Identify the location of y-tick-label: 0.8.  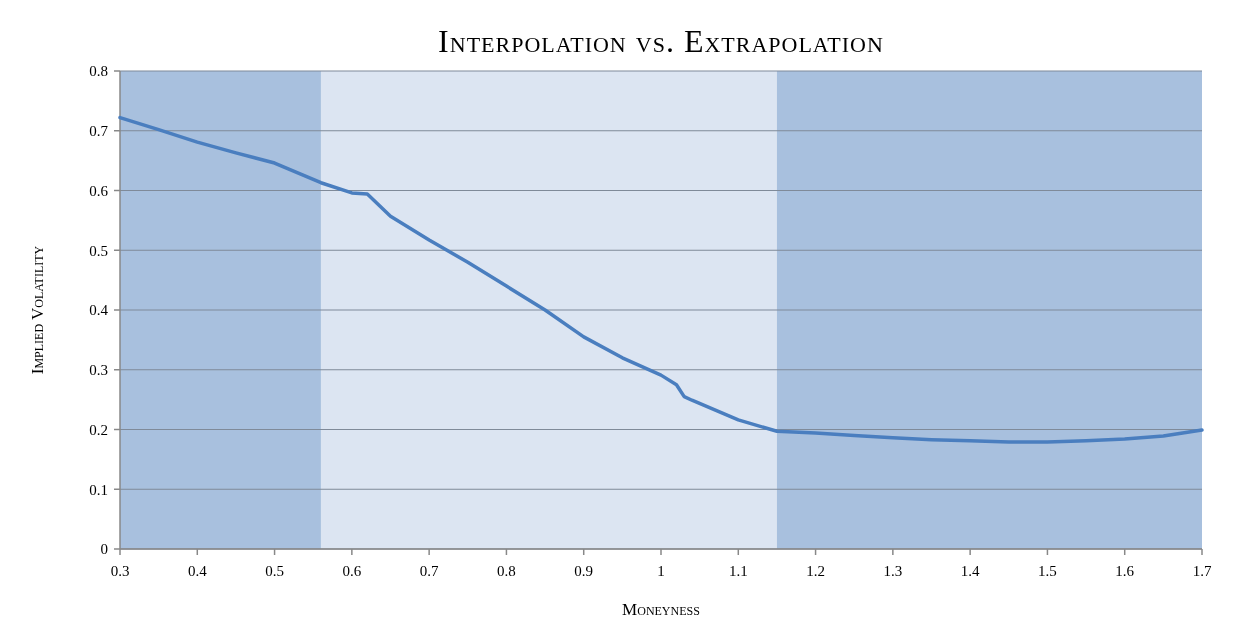
(98, 71).